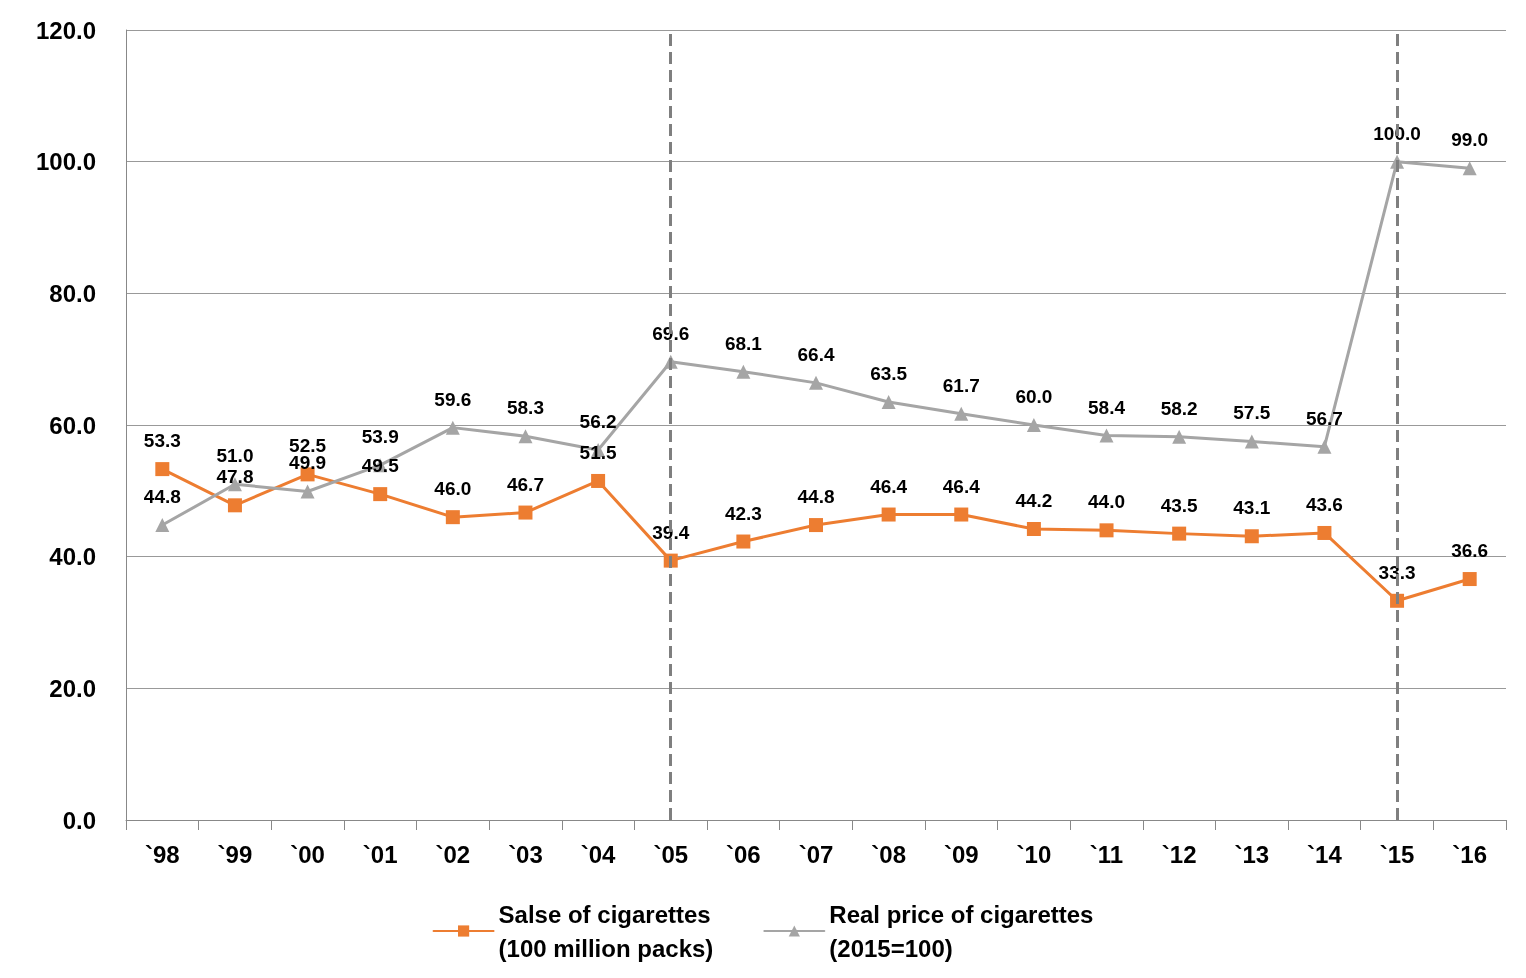  What do you see at coordinates (1034, 396) in the screenshot?
I see `data-label: 60.0` at bounding box center [1034, 396].